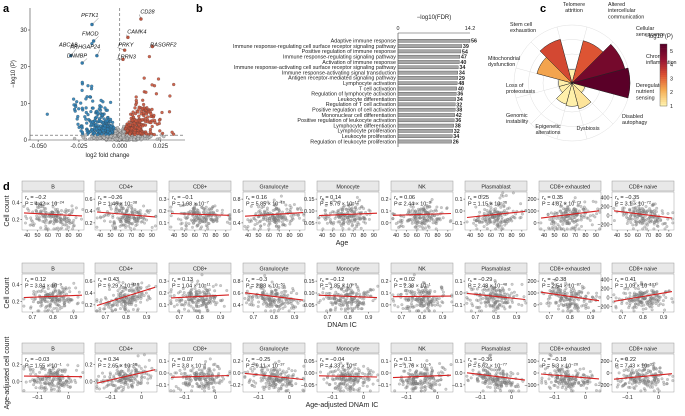 Image resolution: width=685 pixels, height=416 pixels. What do you see at coordinates (671, 79) in the screenshot?
I see `legend-tick-label: 3` at bounding box center [671, 79].